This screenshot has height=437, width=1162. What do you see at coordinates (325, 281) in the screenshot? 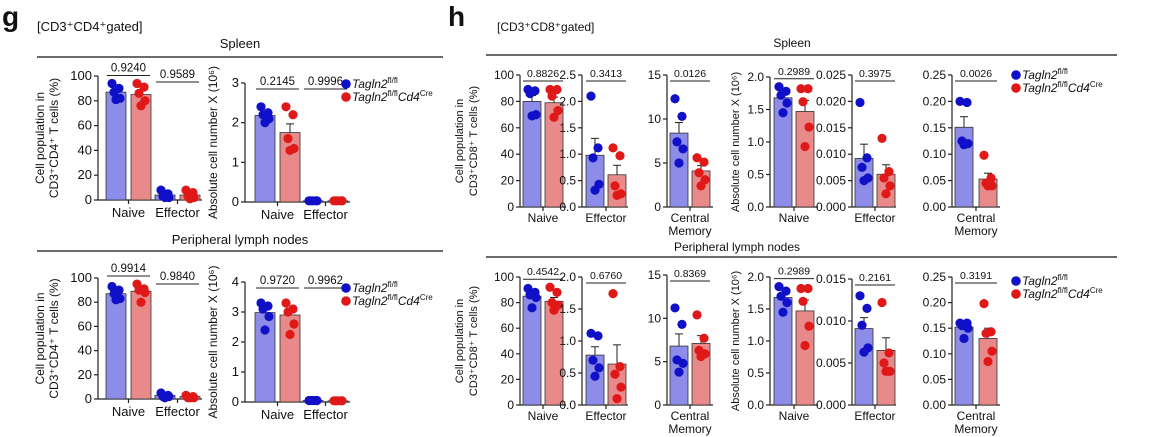
I see `p-value-label: 0.9962` at bounding box center [325, 281].